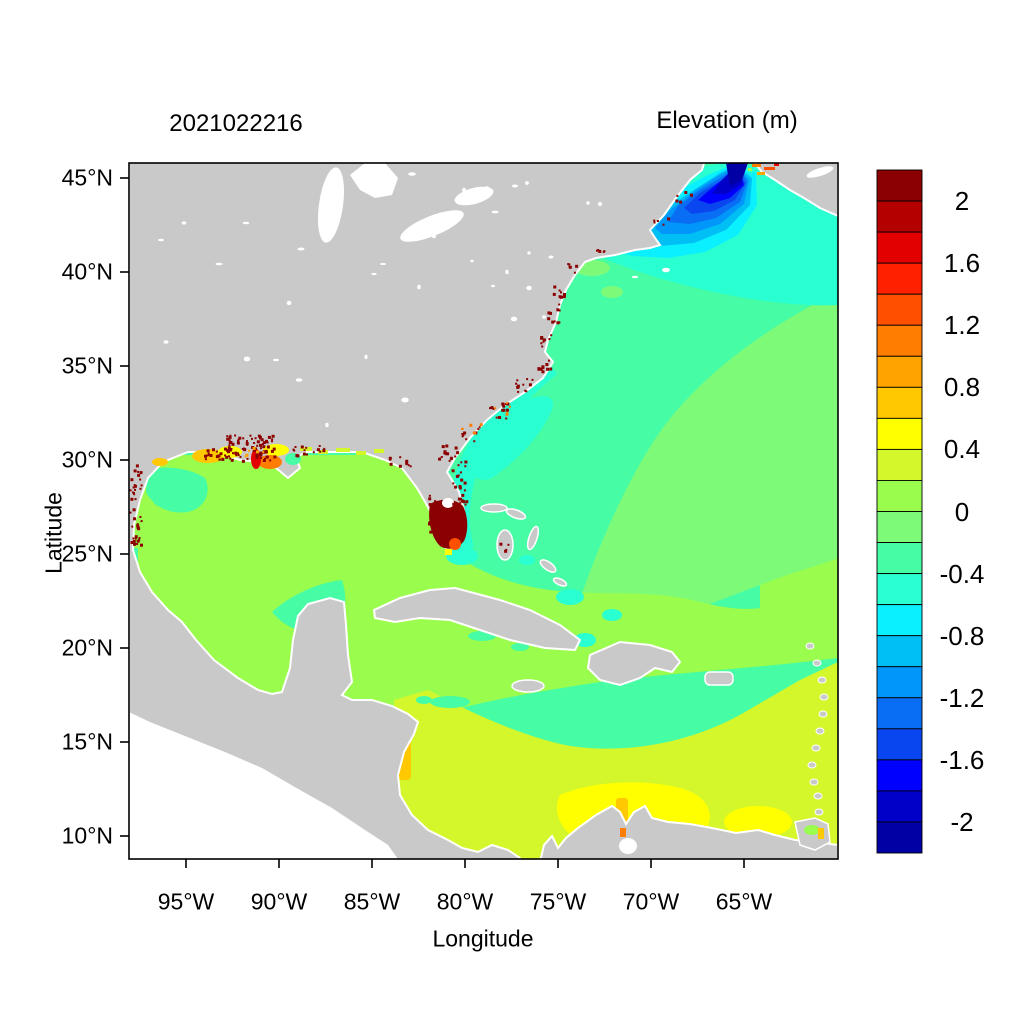 The height and width of the screenshot is (1024, 1024). I want to click on small-lakes, so click(414, 300).